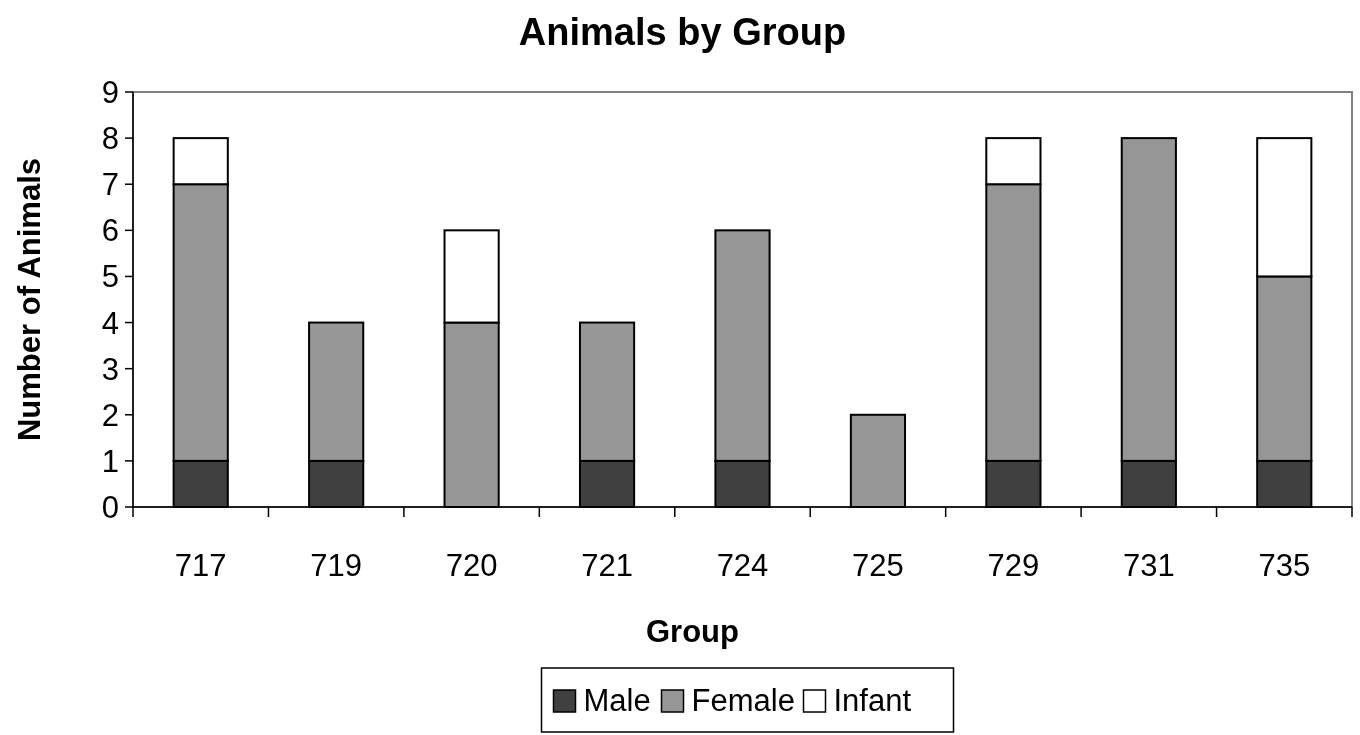 The height and width of the screenshot is (735, 1360). I want to click on x-tick-label: 725, so click(878, 565).